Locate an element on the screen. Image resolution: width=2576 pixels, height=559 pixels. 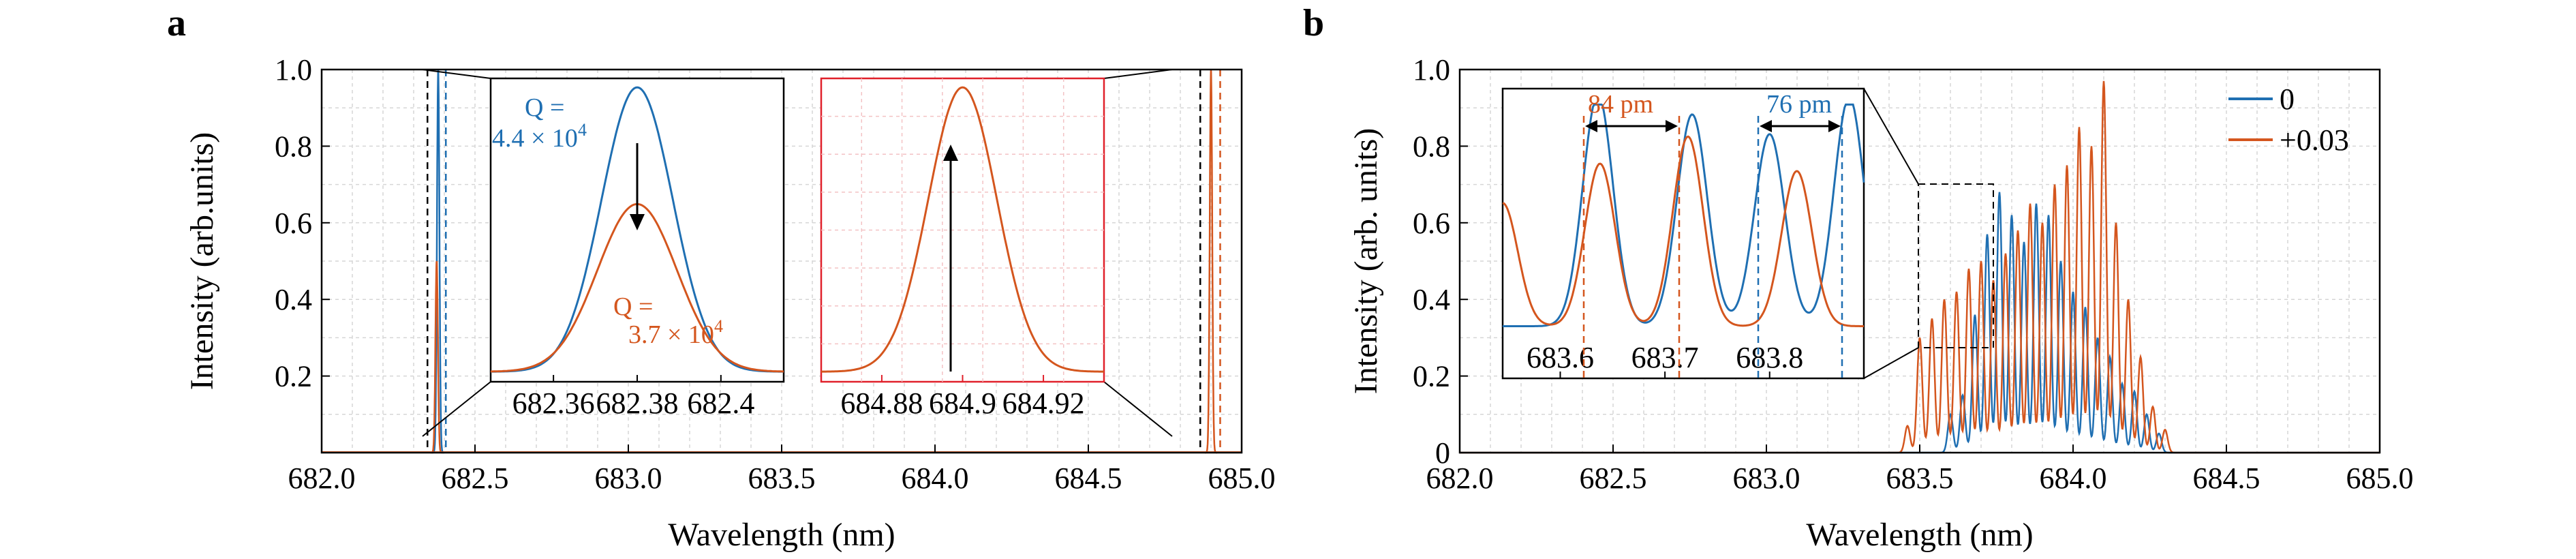
panel-b-xtick-label: 684.5 is located at coordinates (2226, 479).